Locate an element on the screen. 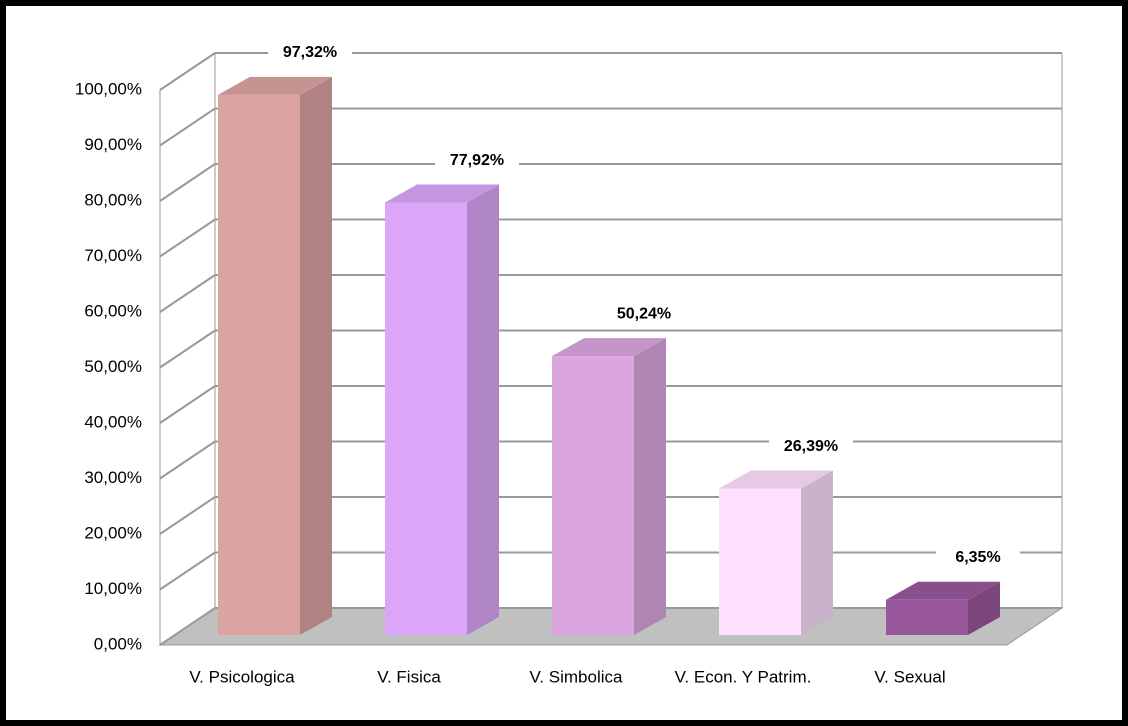 This screenshot has height=726, width=1128. value-label: 6,35% is located at coordinates (977, 557).